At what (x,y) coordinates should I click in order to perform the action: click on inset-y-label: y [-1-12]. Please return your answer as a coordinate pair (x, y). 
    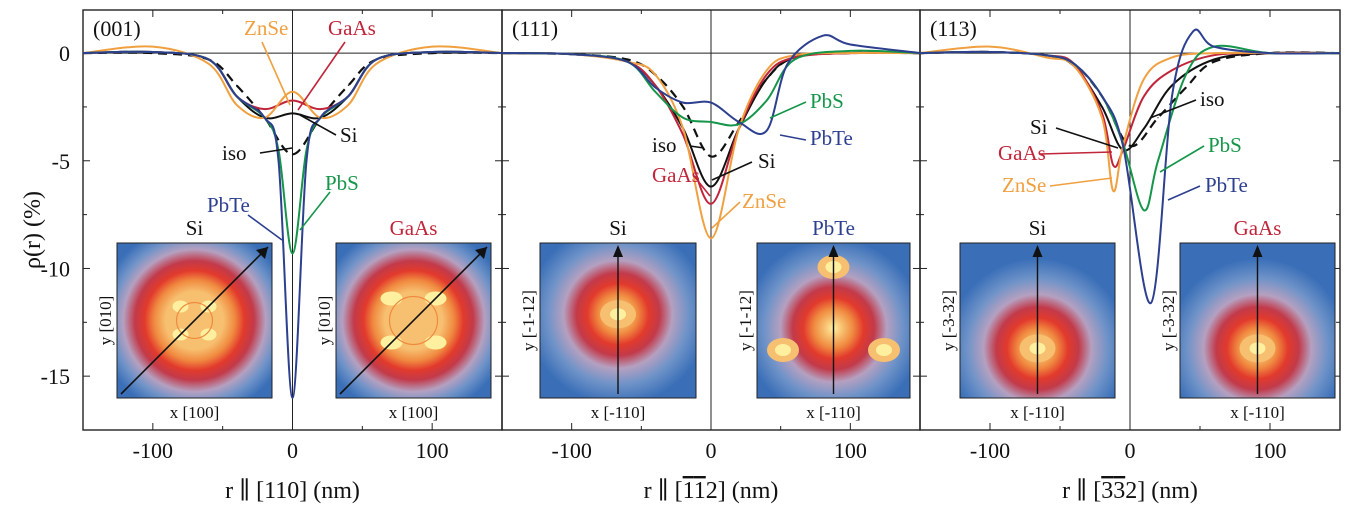
    Looking at the image, I should click on (745, 320).